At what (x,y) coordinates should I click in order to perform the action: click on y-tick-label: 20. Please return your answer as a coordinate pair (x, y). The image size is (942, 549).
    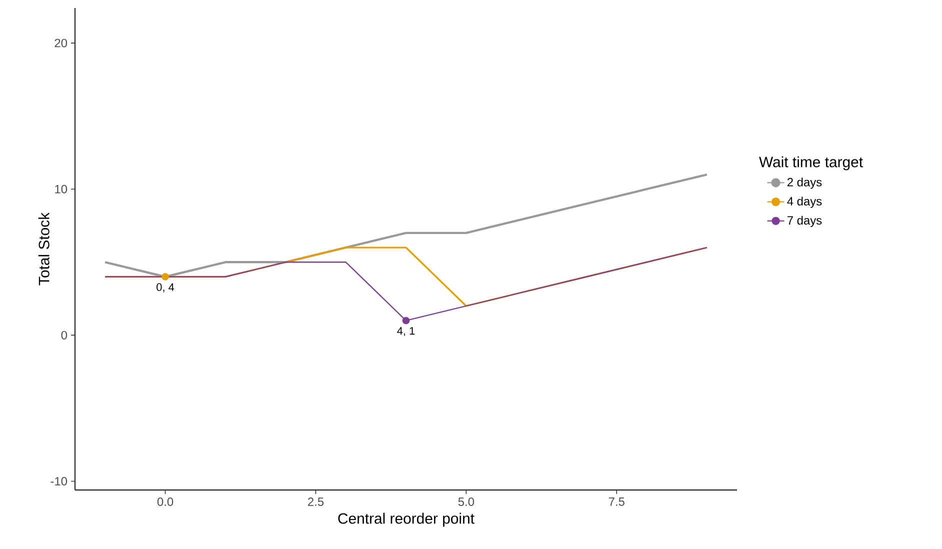
    Looking at the image, I should click on (61, 43).